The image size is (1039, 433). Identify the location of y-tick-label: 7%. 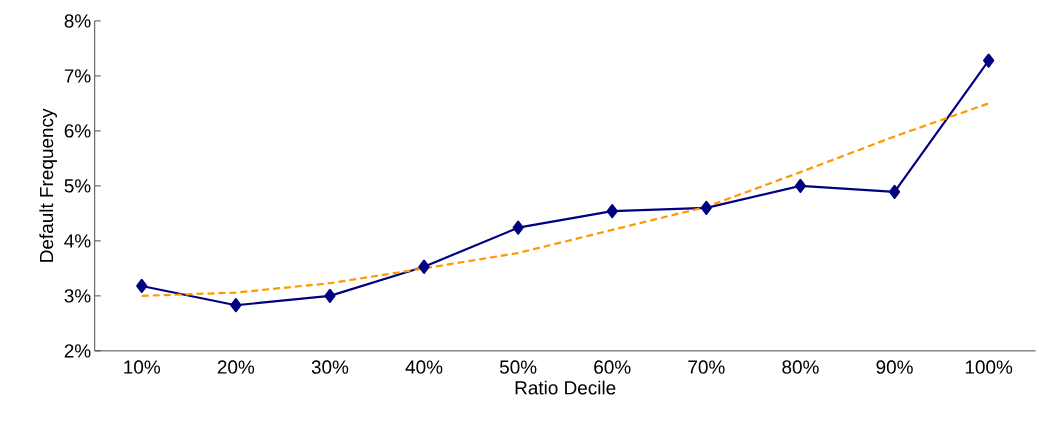
(77, 76).